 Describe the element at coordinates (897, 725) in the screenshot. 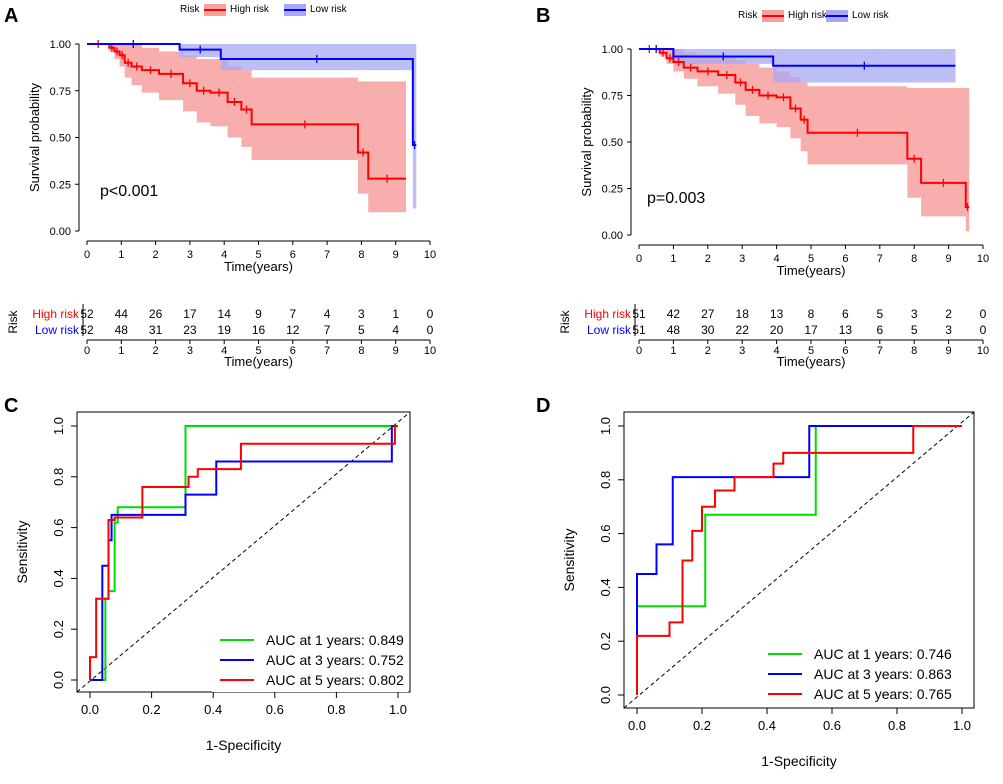

I see `x-tick-label: 0.8` at that location.